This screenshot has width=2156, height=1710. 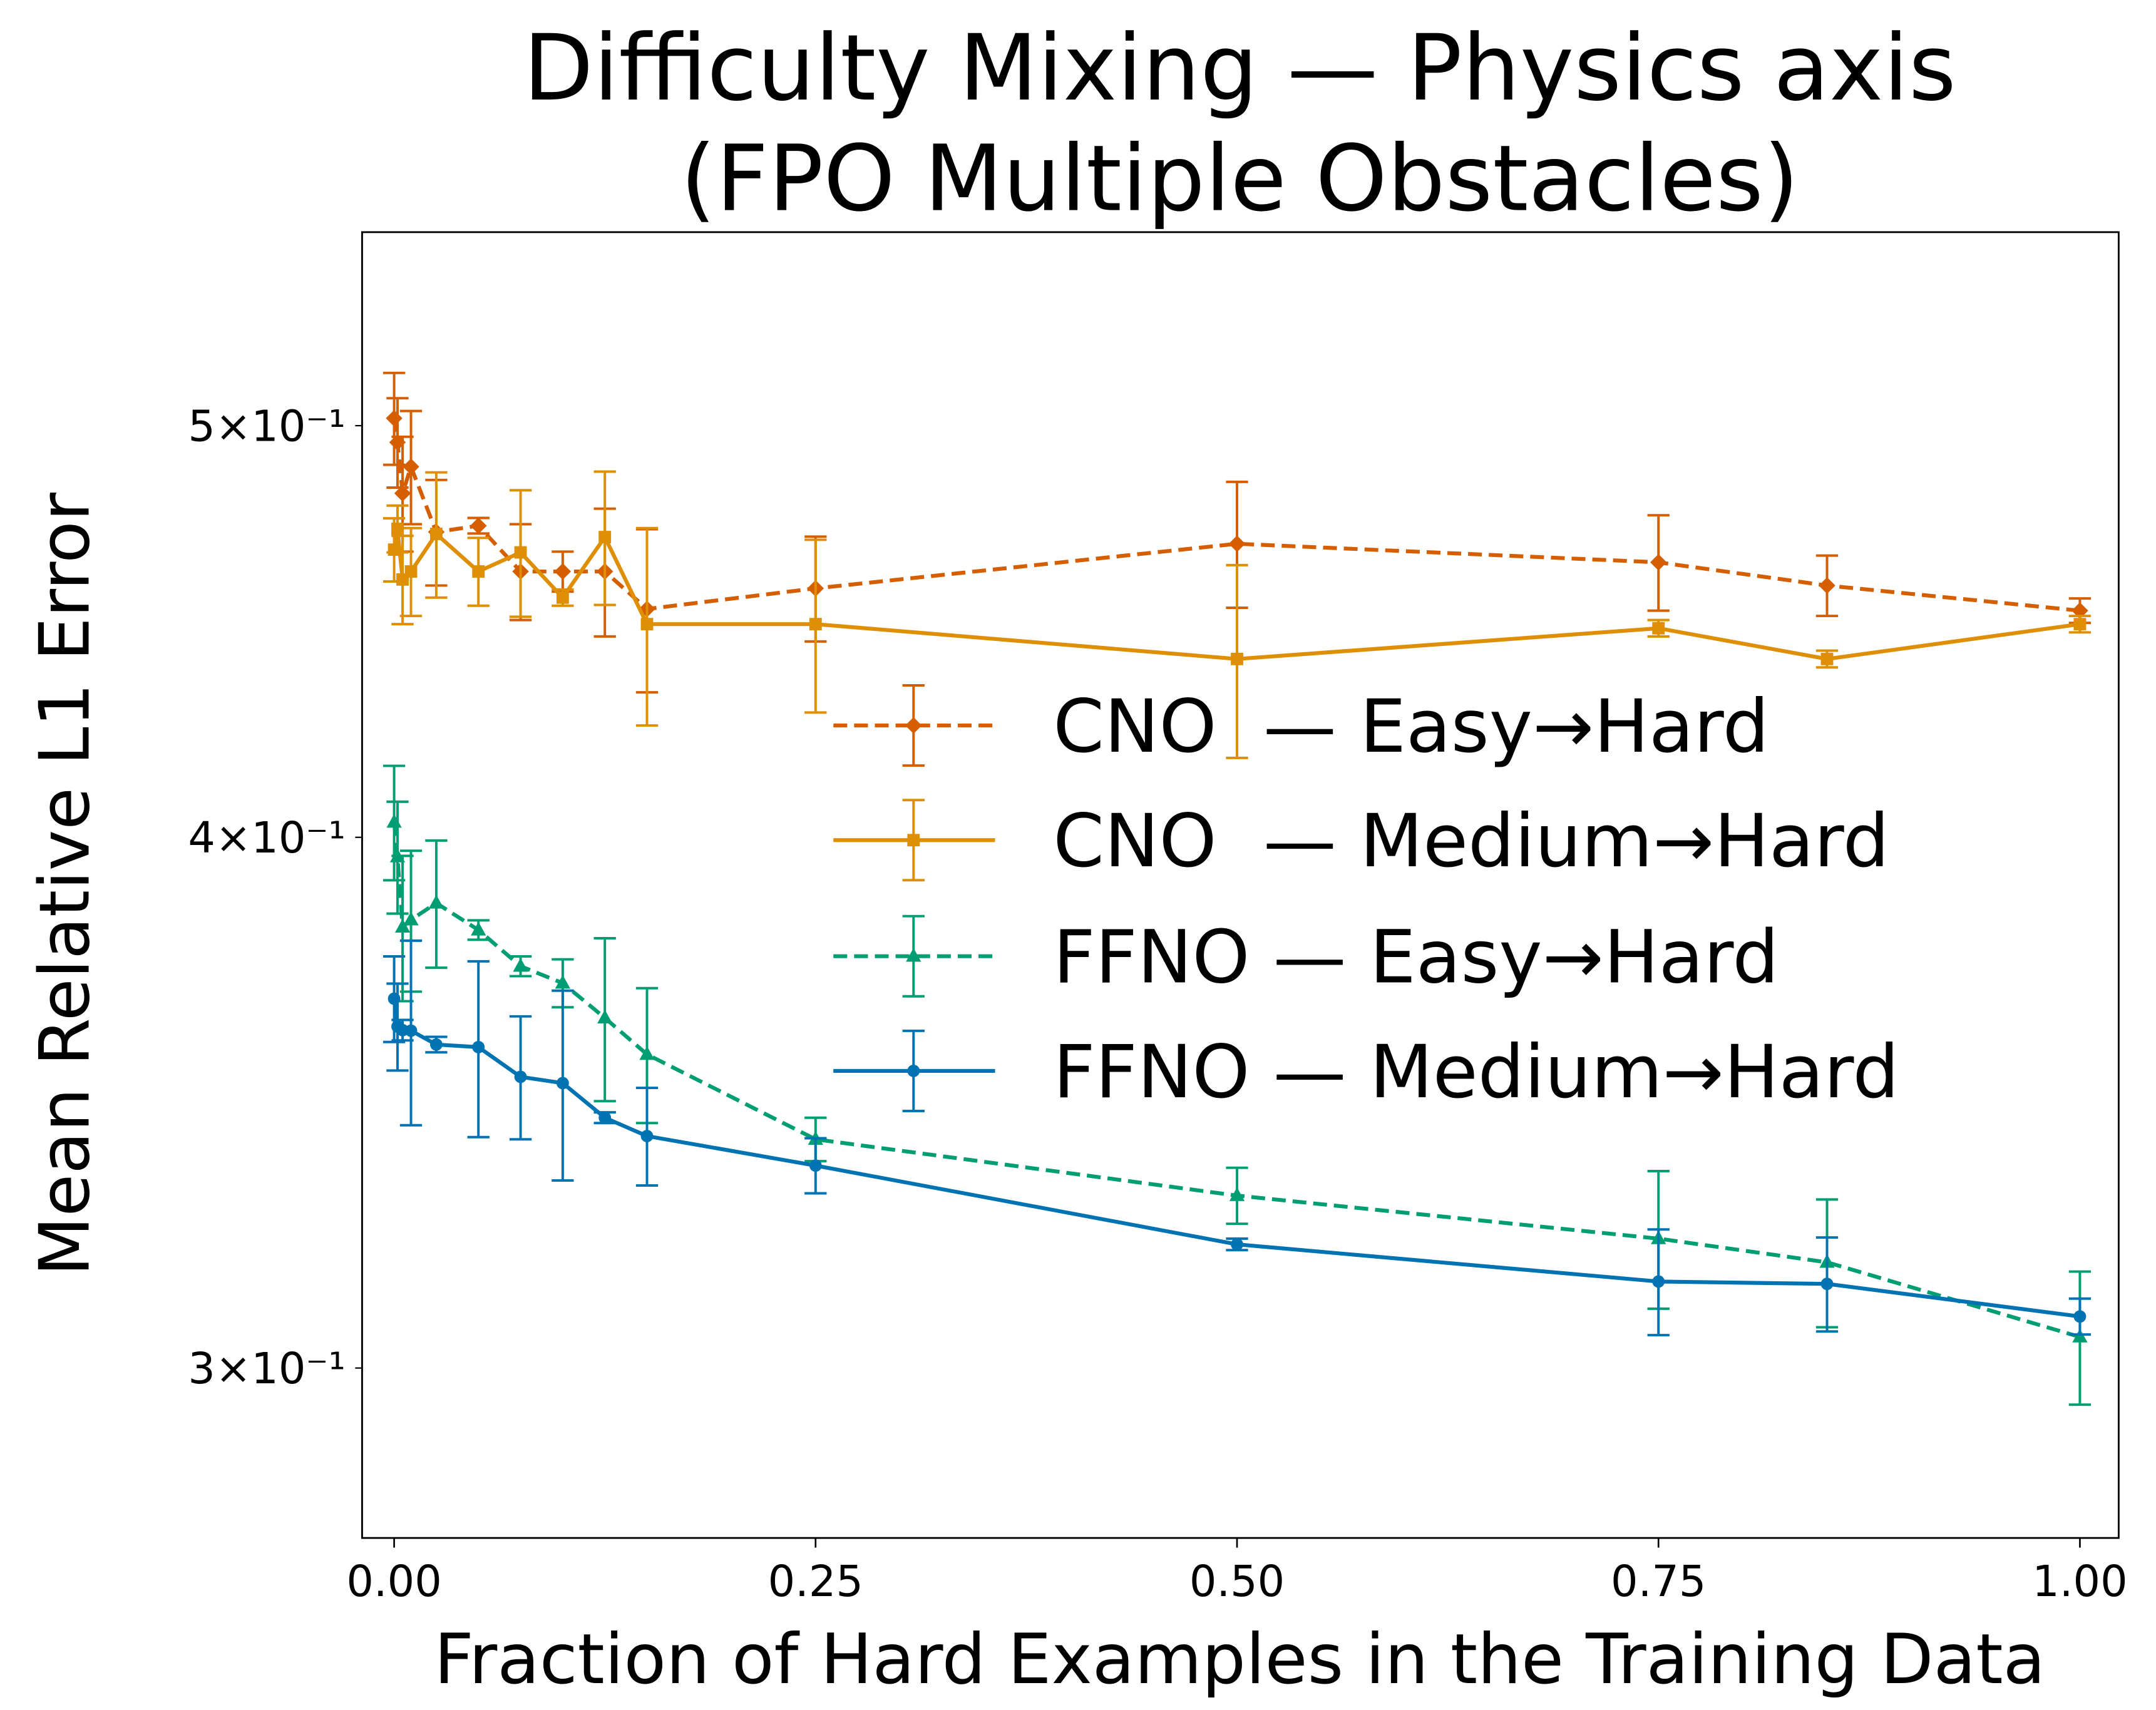 What do you see at coordinates (65, 884) in the screenshot?
I see `y-axis-label: Mean Relative L1 Error` at bounding box center [65, 884].